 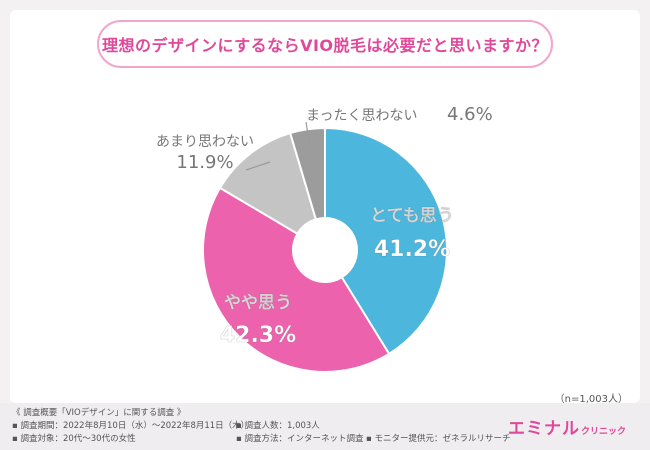 I want to click on survey-method: ▪ 調査方法：インターネット調査, so click(x=300, y=439).